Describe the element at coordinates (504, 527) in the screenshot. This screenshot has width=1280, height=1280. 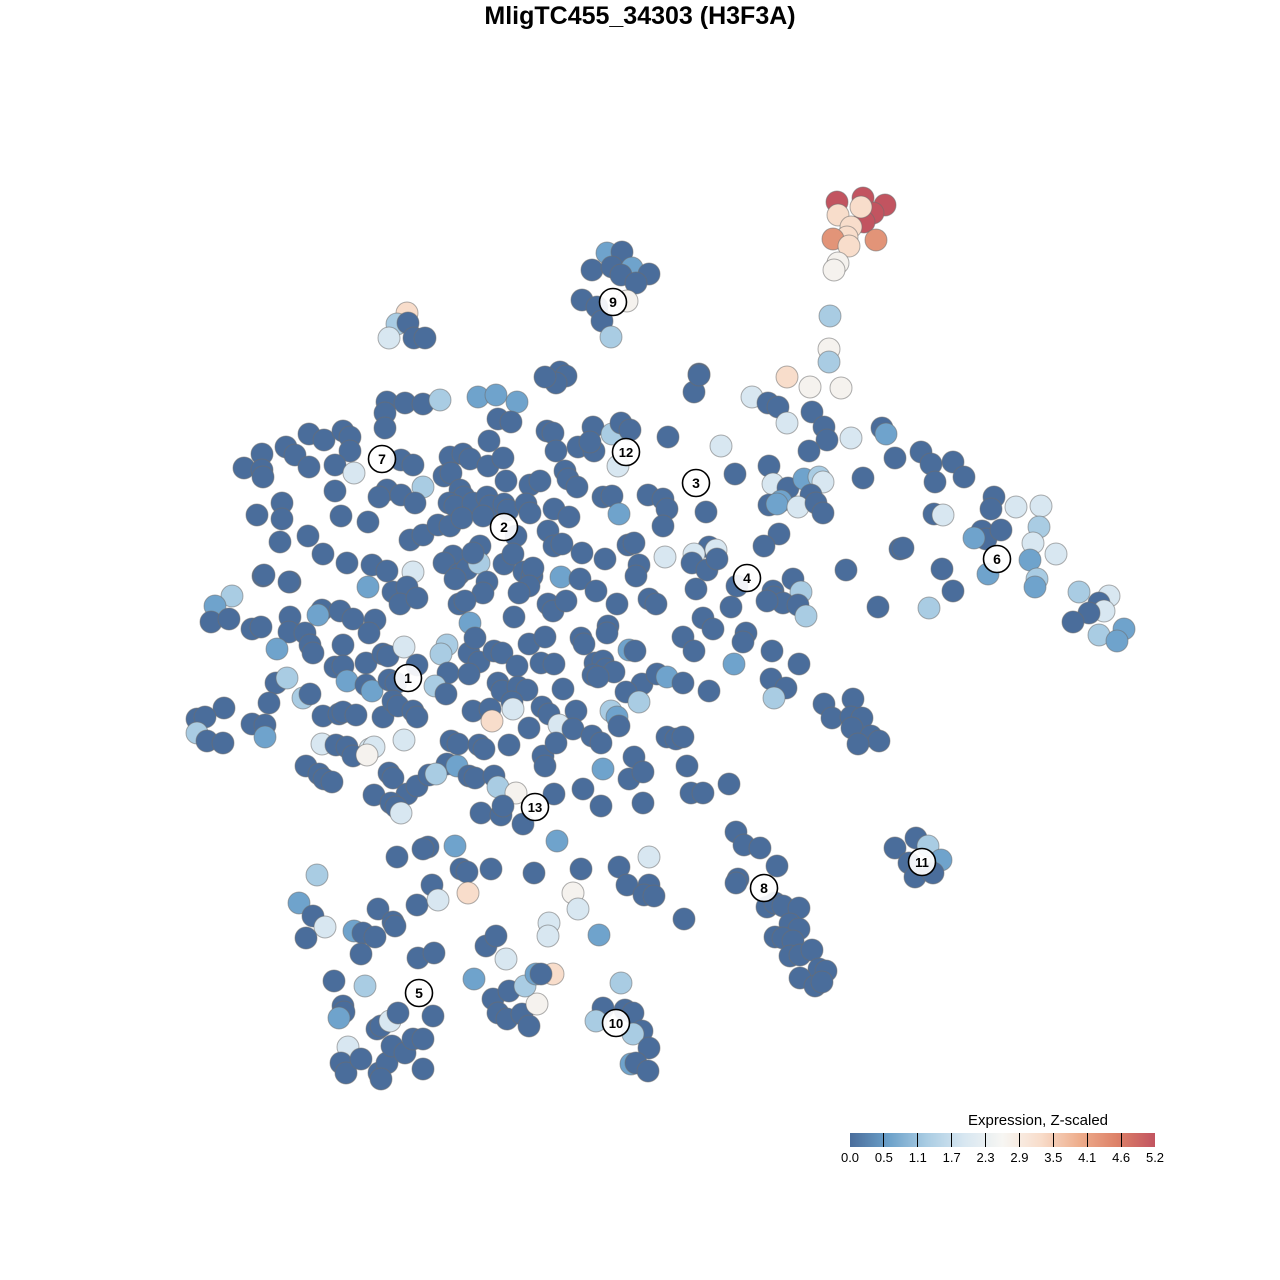
I see `cluster-label-2: 2` at that location.